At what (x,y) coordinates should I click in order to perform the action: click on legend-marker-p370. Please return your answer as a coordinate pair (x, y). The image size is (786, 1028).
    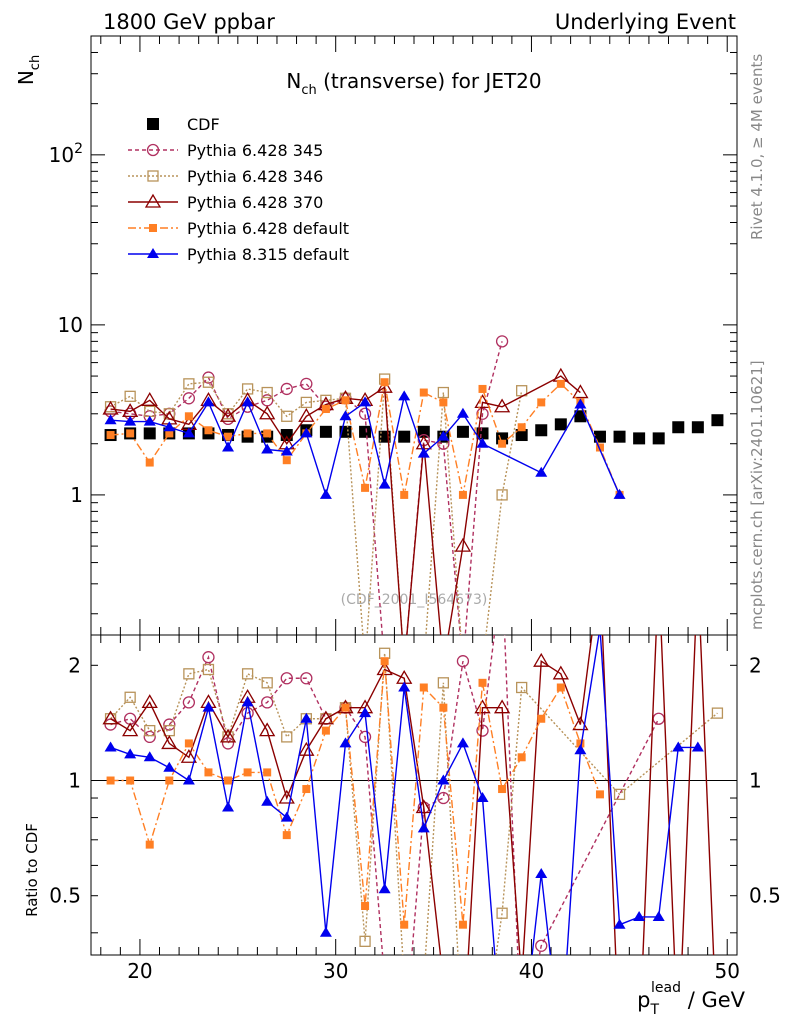
    Looking at the image, I should click on (153, 200).